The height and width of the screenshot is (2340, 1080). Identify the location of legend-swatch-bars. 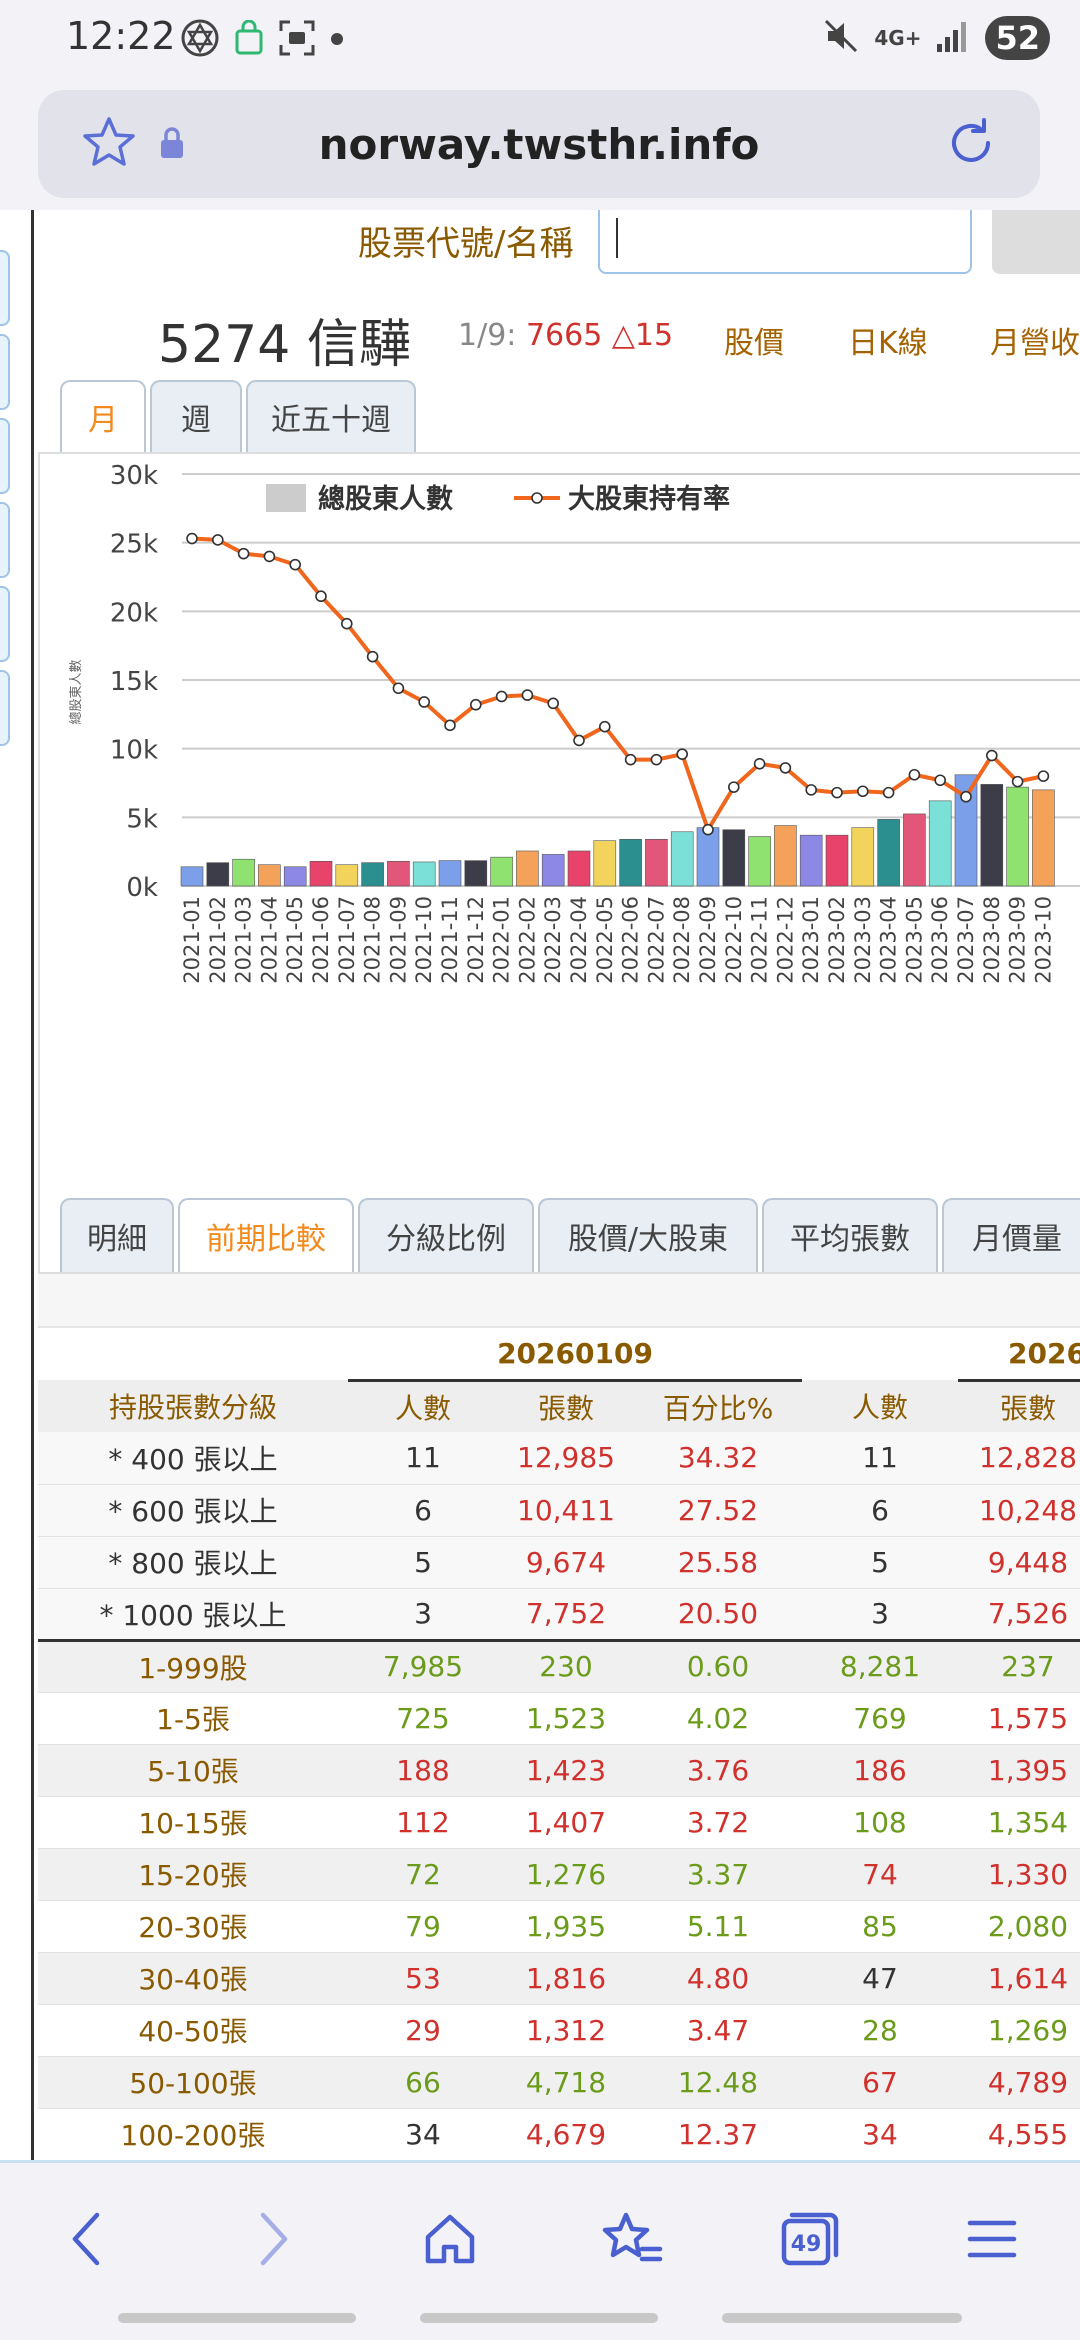
(286, 498).